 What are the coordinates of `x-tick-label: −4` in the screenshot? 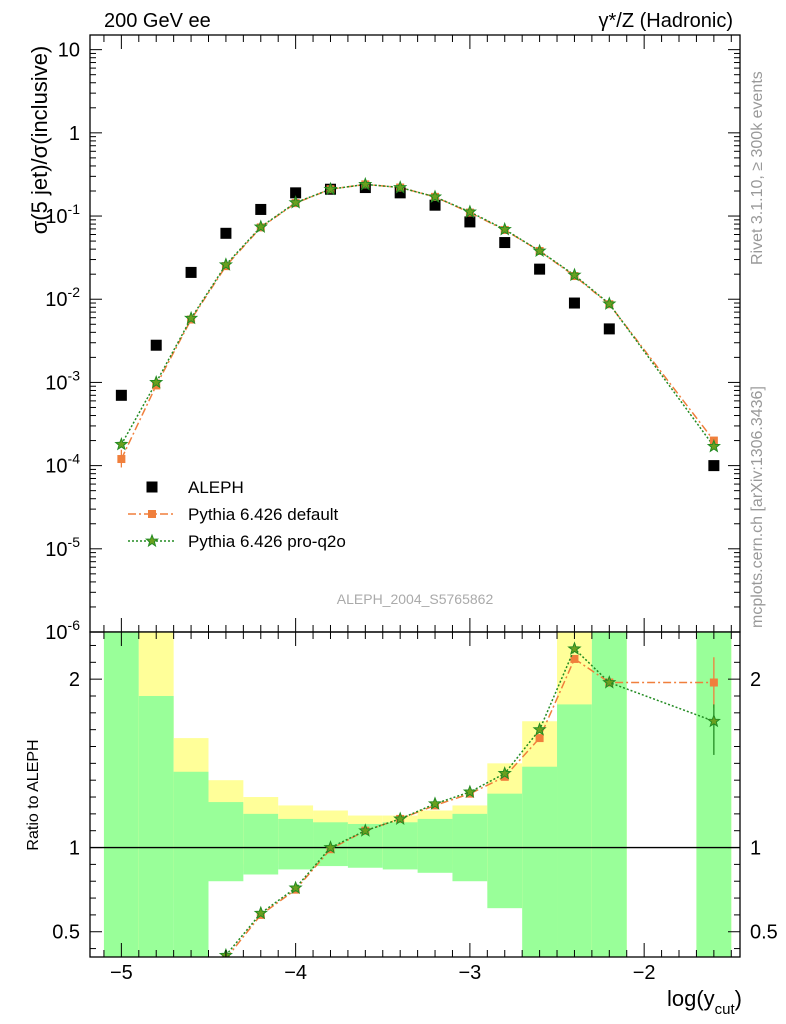 It's located at (295, 973).